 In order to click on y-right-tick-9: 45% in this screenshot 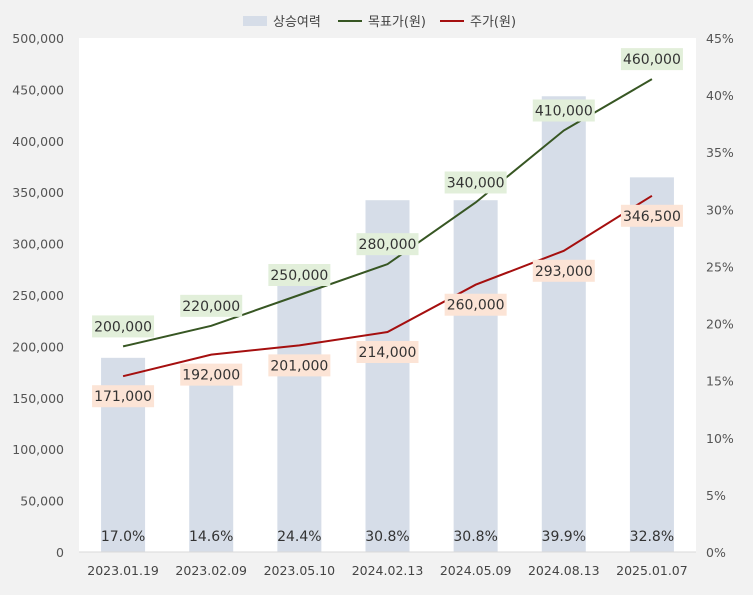, I will do `click(720, 38)`.